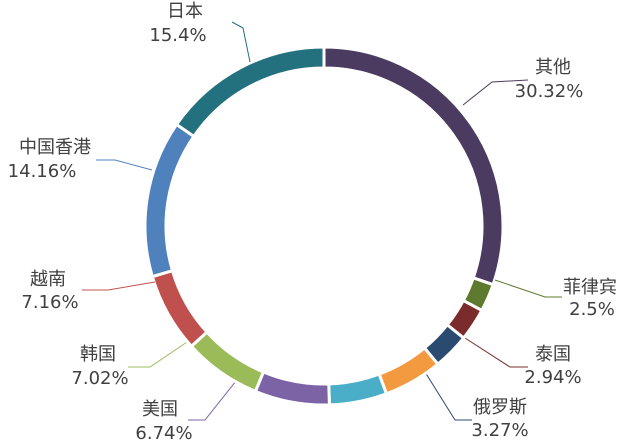 This screenshot has width=628, height=445. Describe the element at coordinates (500, 407) in the screenshot. I see `category-label: 俄罗斯` at that location.